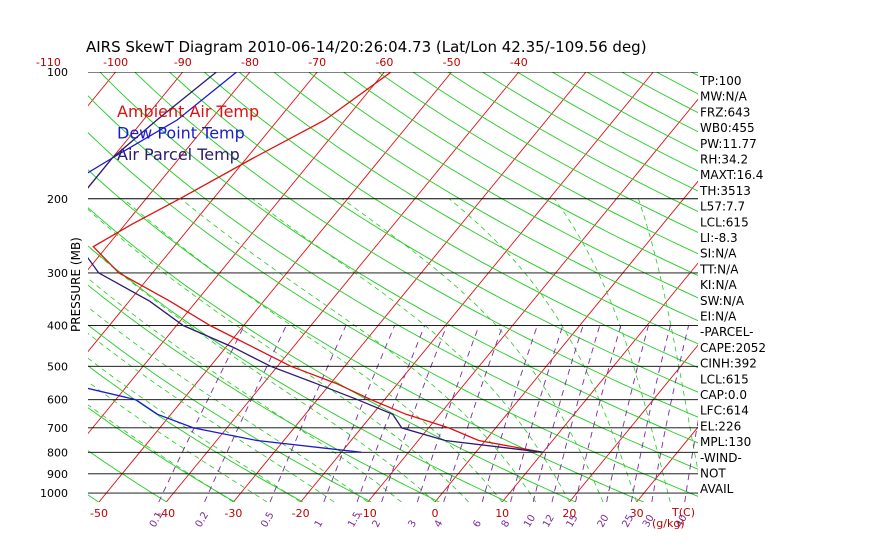 Image resolution: width=870 pixels, height=560 pixels. What do you see at coordinates (54, 283) in the screenshot?
I see `pressure-tick-labels: 100 200 300 400 500 600 700 800 900 1000` at bounding box center [54, 283].